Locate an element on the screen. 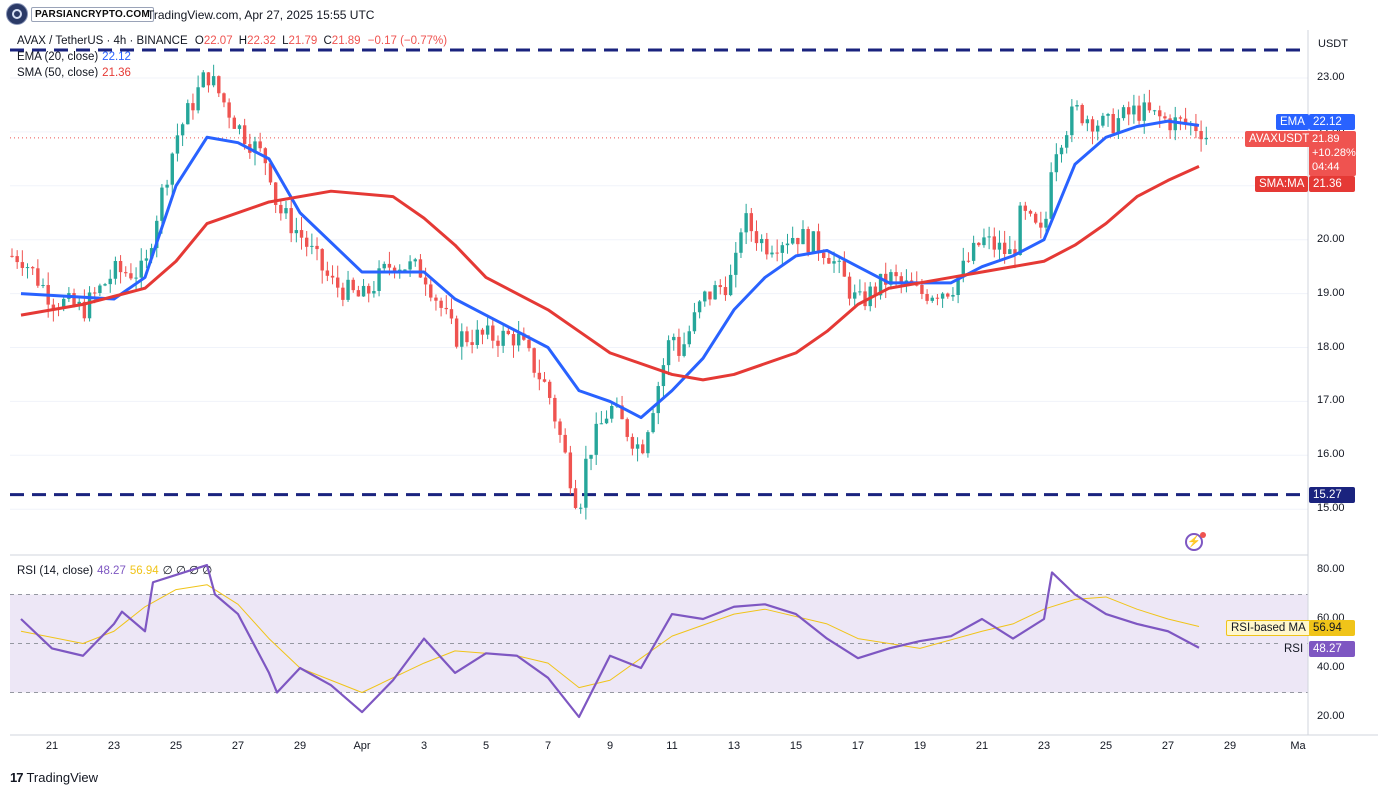 This screenshot has height=796, width=1378. rsi-legend-label: RSI (14, close) is located at coordinates (55, 571).